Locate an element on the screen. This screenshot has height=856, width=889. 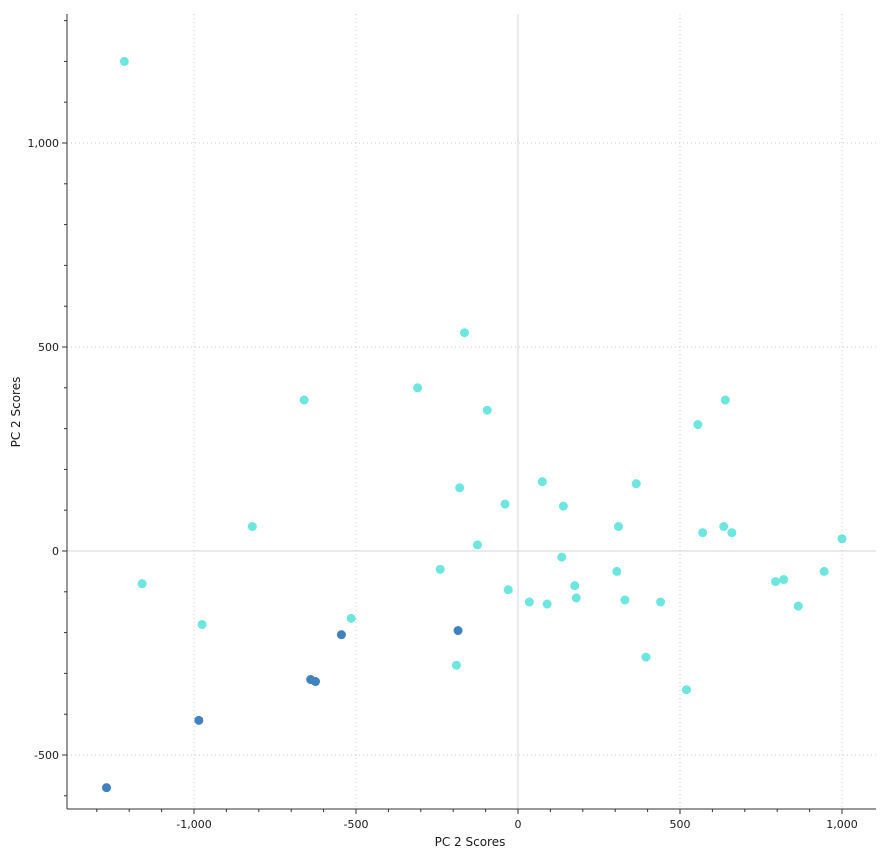
y-tick-label: 1,000 is located at coordinates (44, 143).